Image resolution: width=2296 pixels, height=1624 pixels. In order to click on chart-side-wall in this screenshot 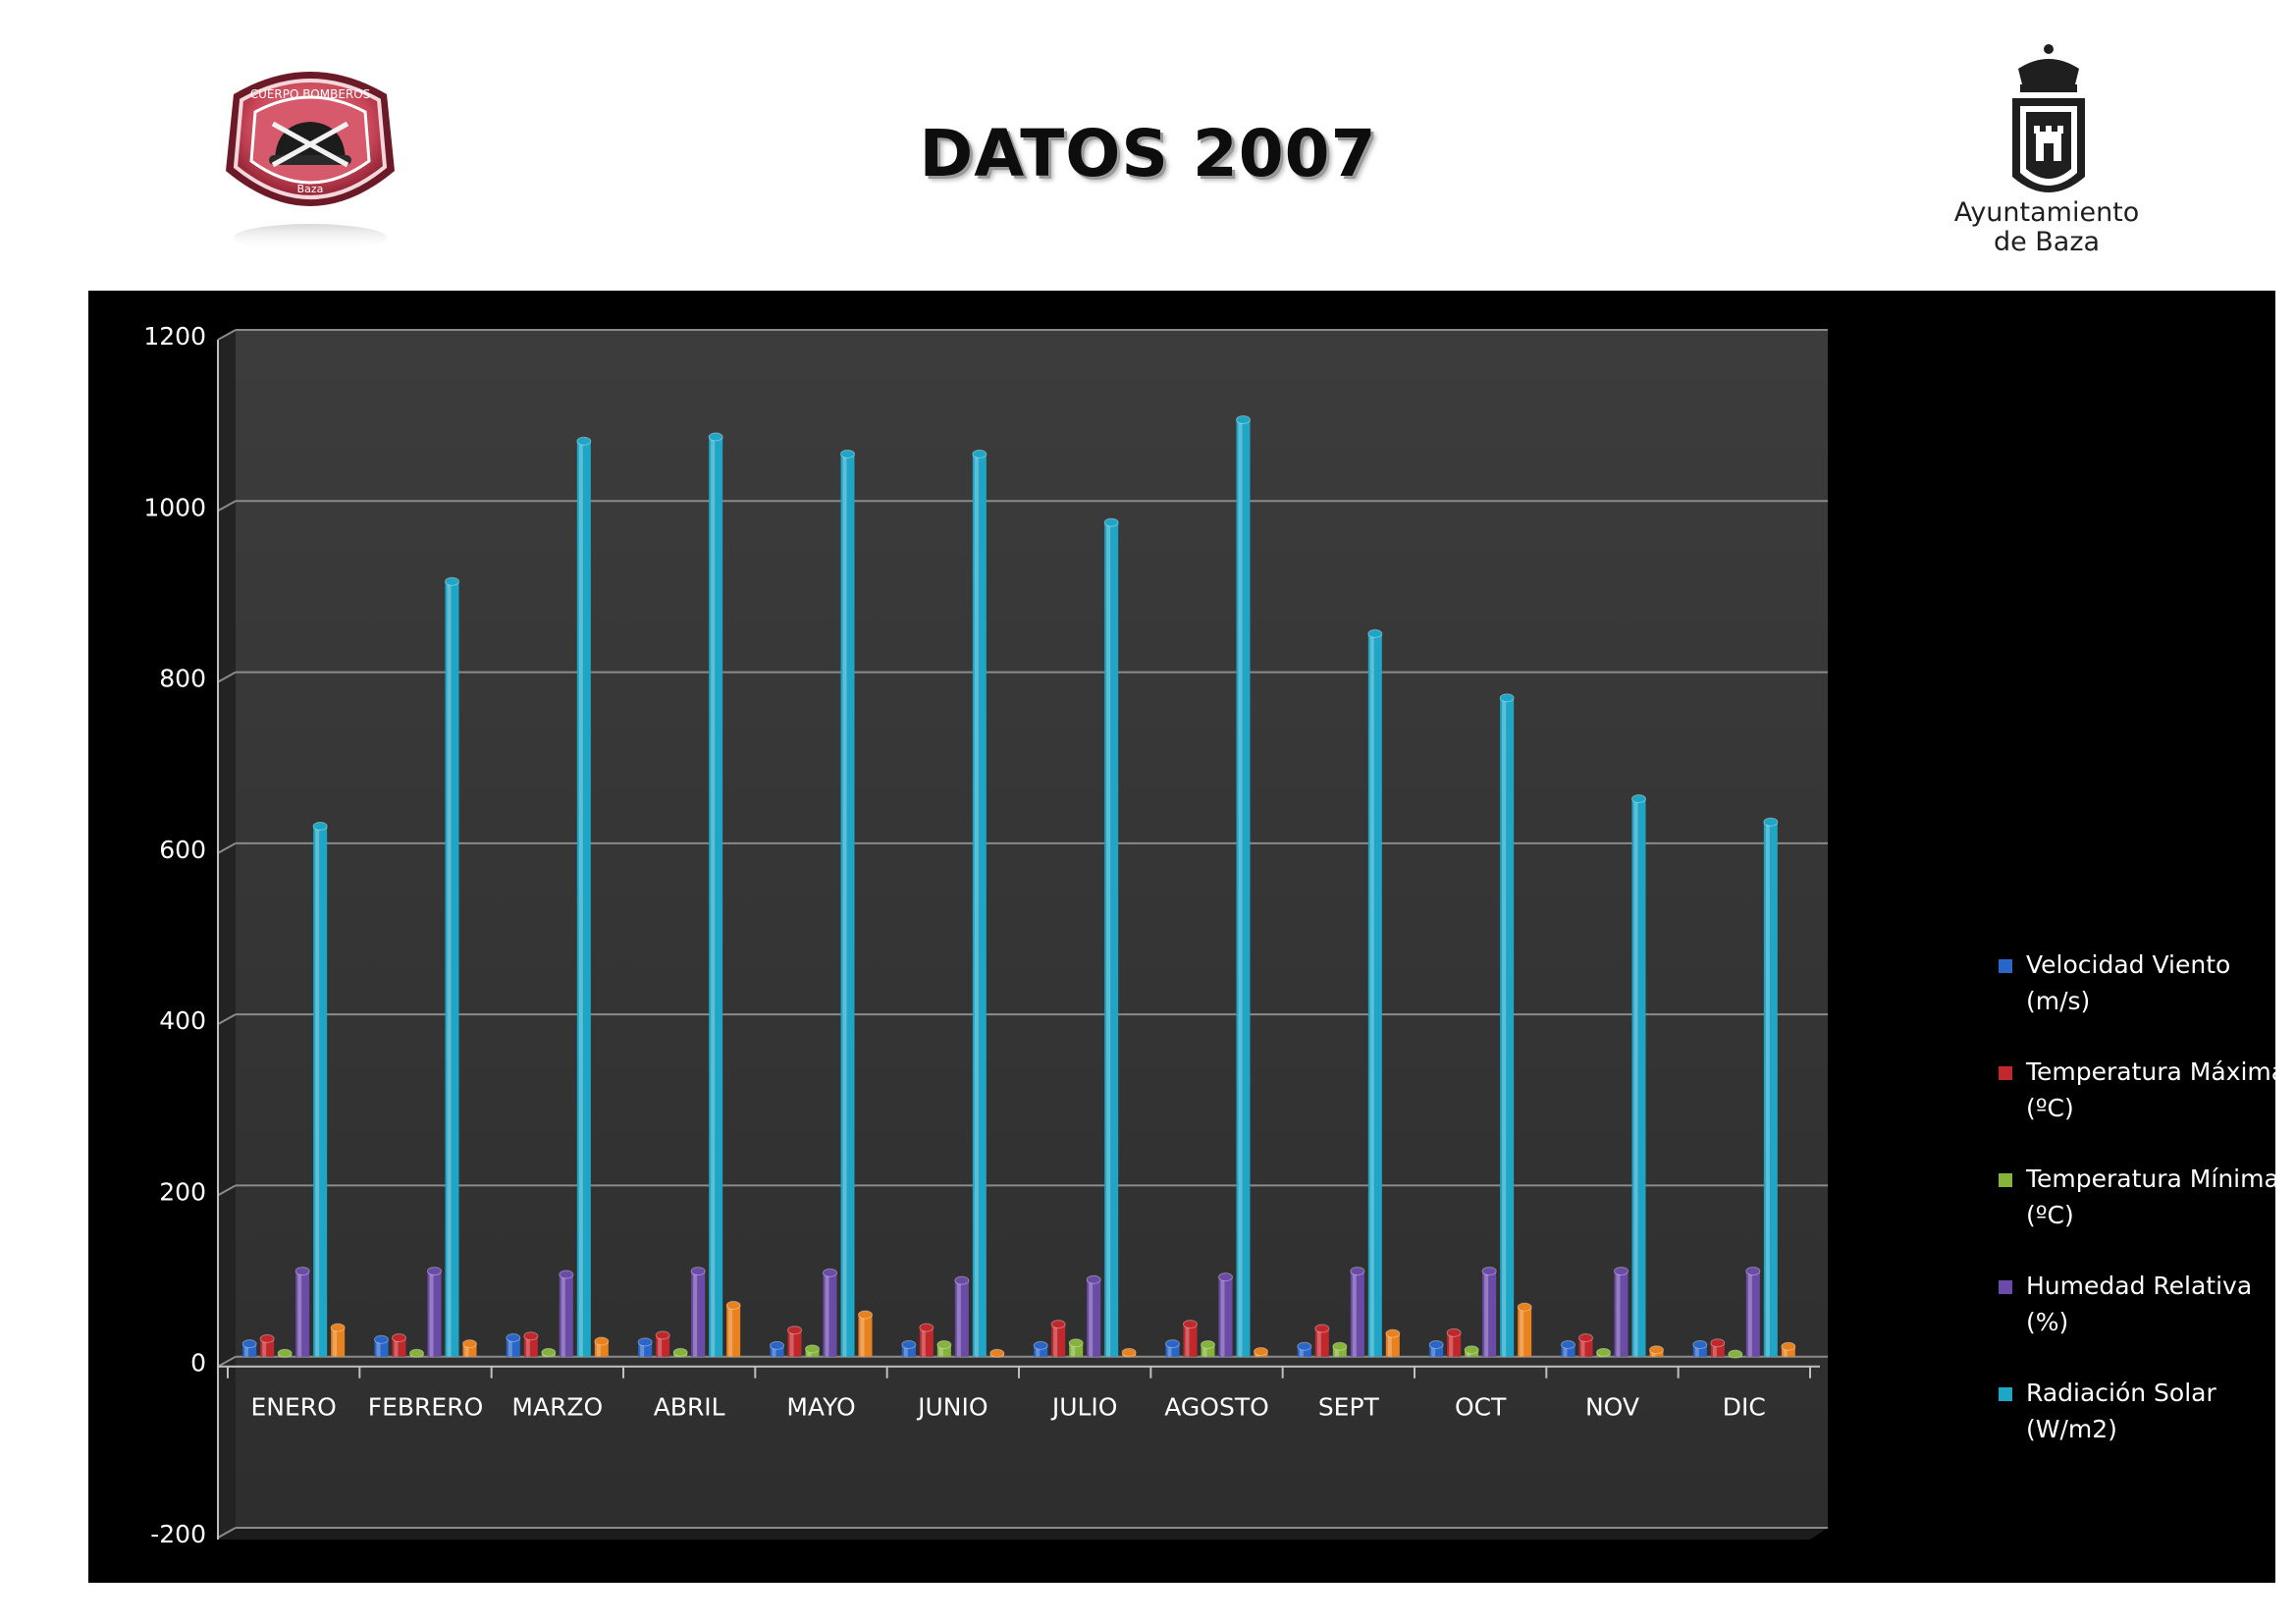, I will do `click(227, 935)`.